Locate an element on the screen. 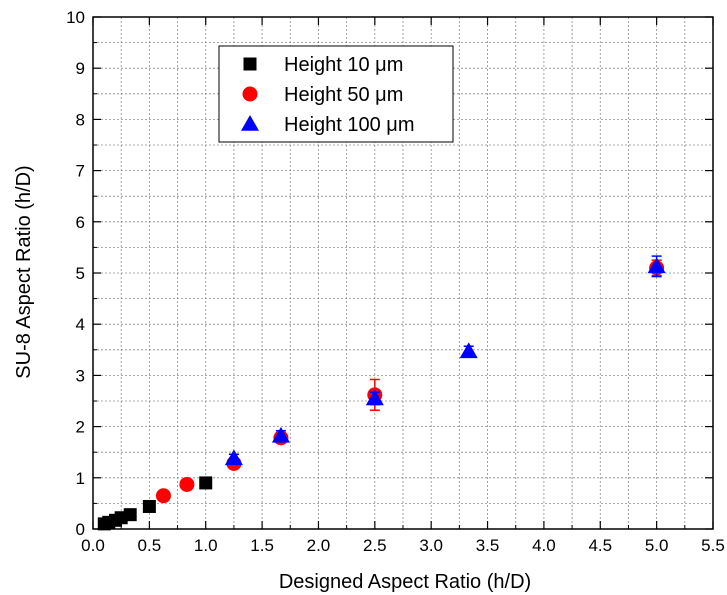 The width and height of the screenshot is (727, 595). x-tick-label: 2.5 is located at coordinates (375, 545).